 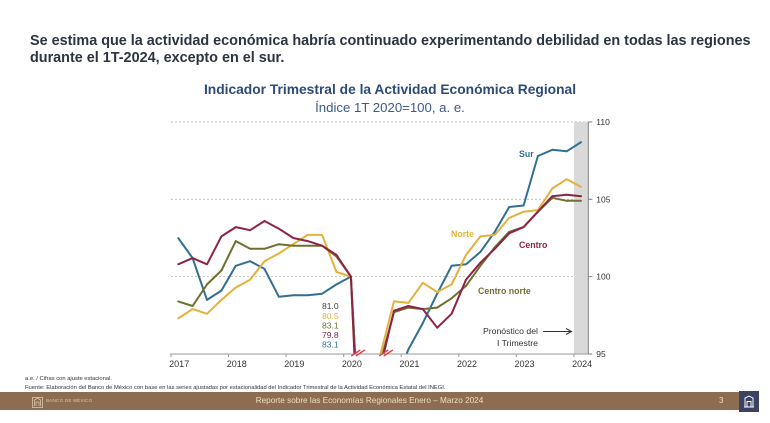 What do you see at coordinates (237, 364) in the screenshot?
I see `x-tick-label: 2018` at bounding box center [237, 364].